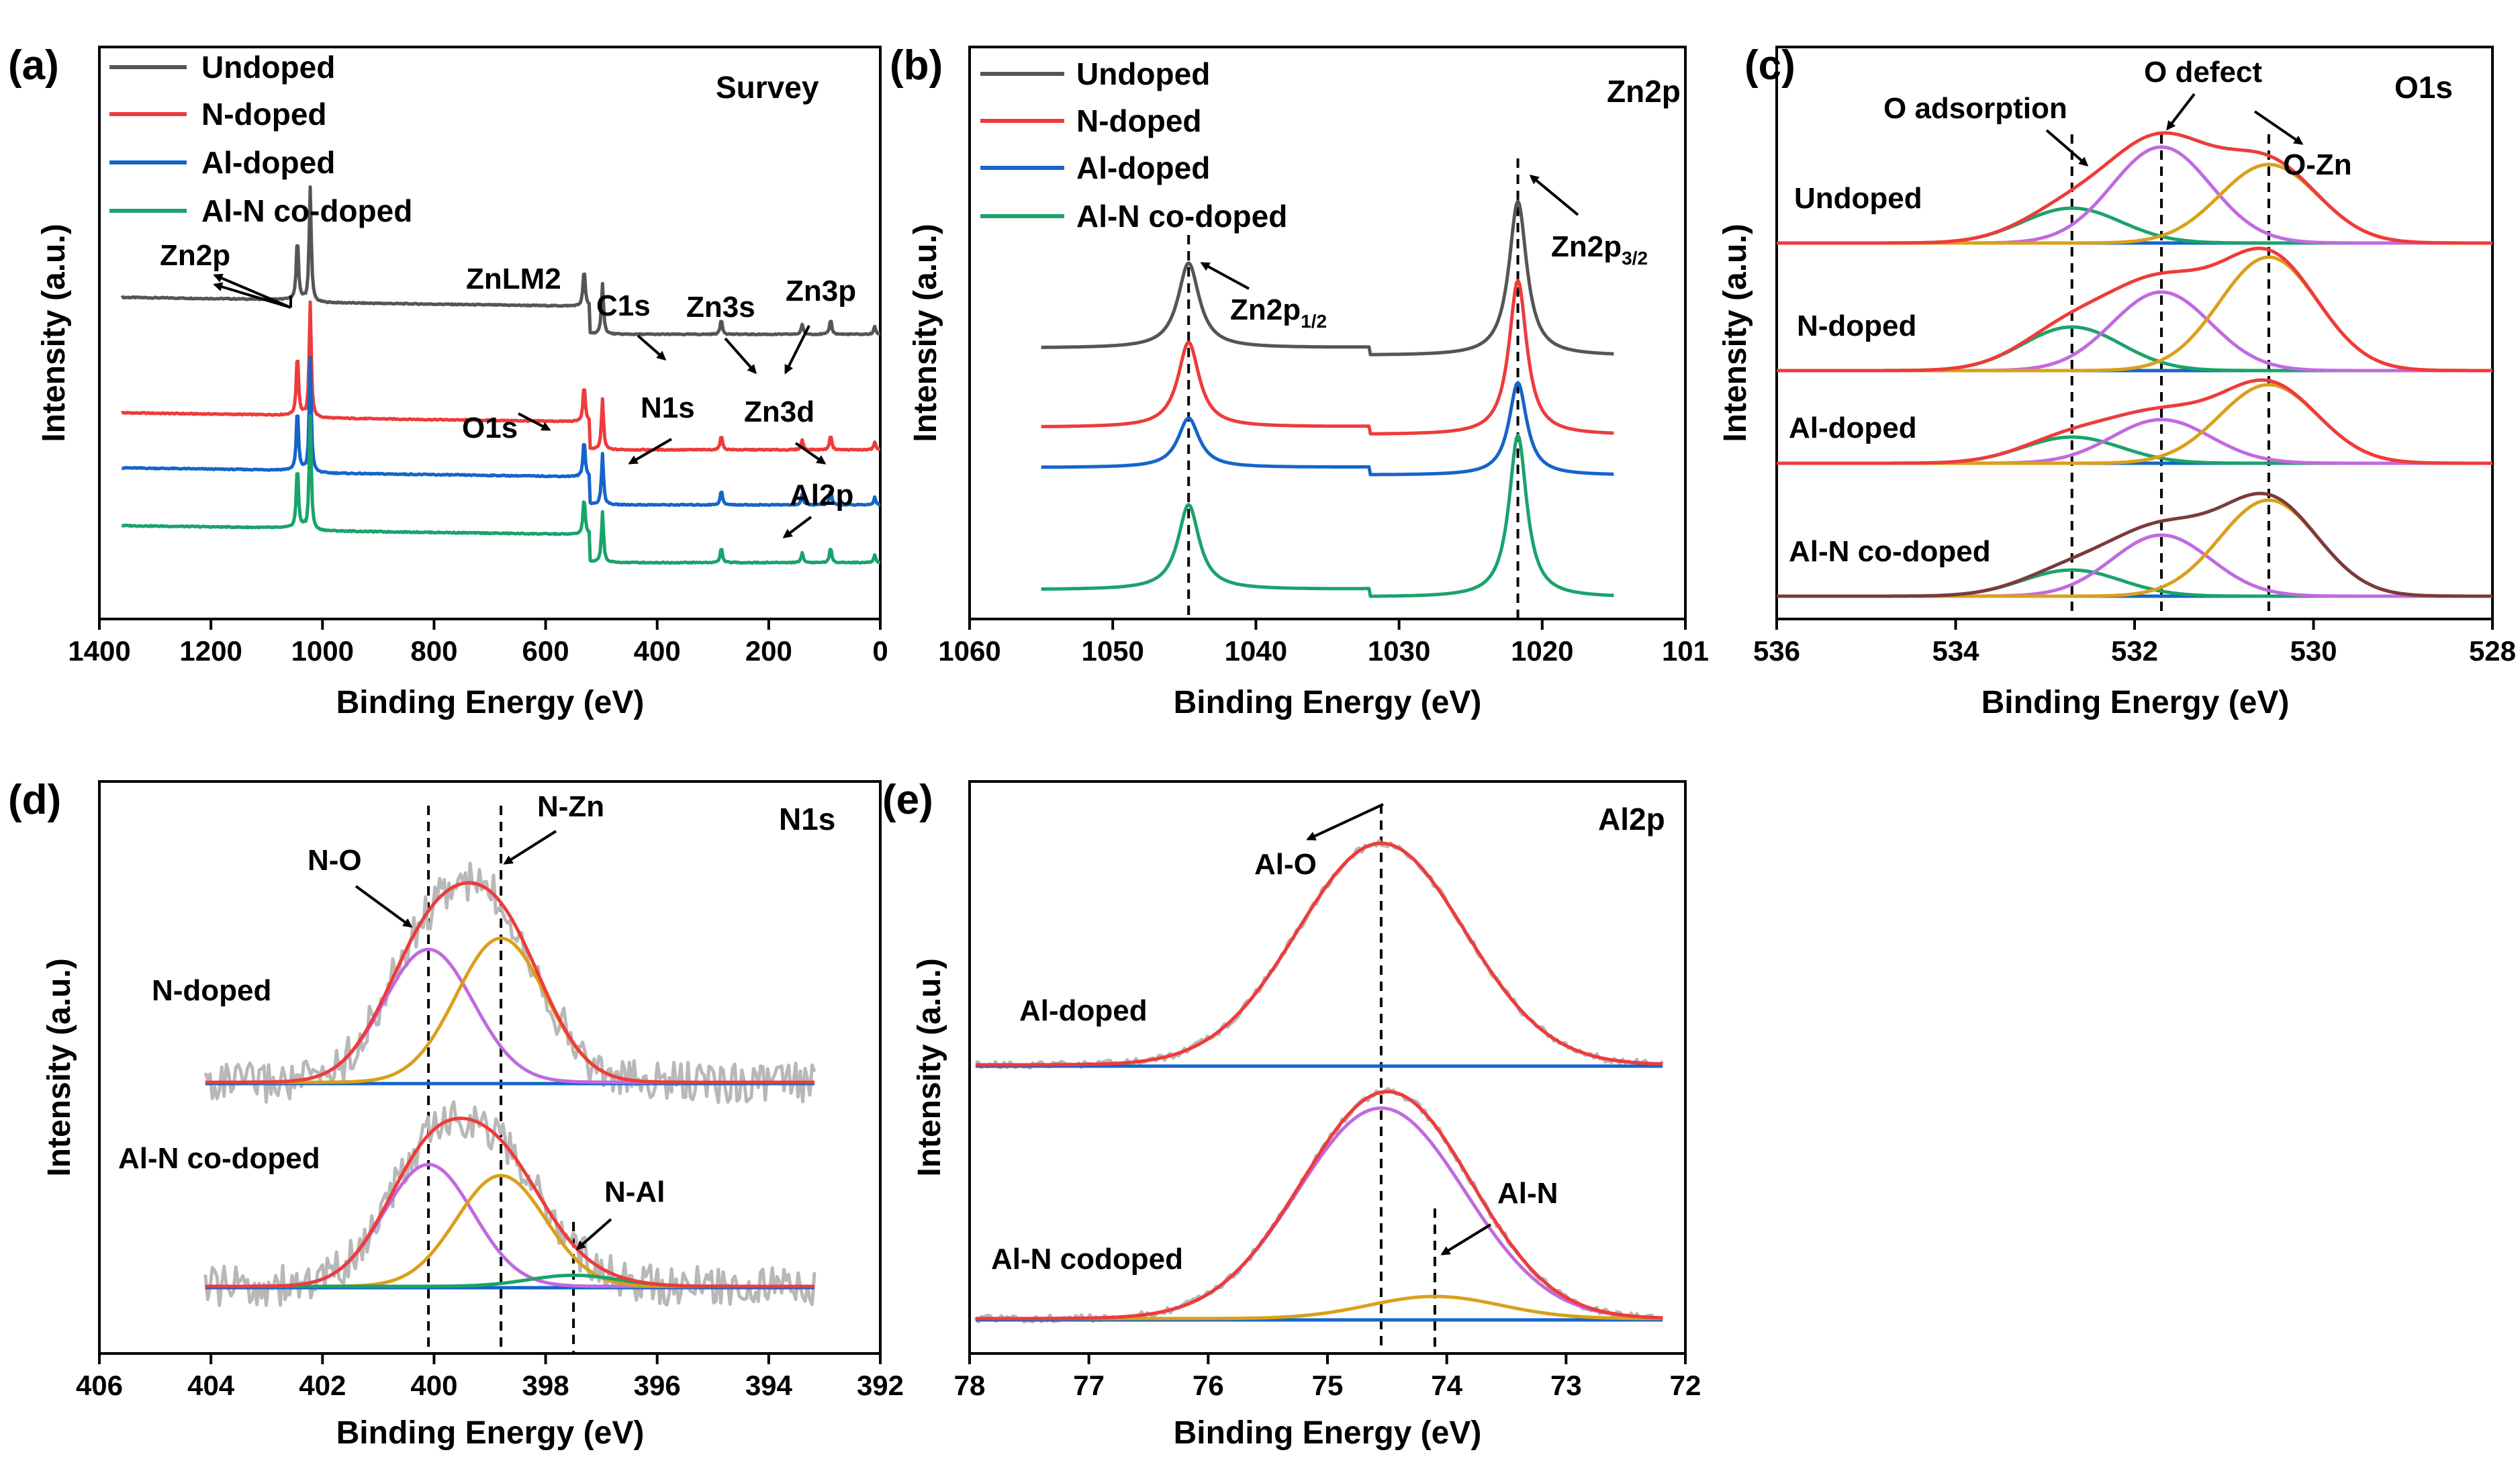 This screenshot has height=1475, width=2520. What do you see at coordinates (2135, 702) in the screenshot?
I see `panel-c-x-title: Binding Energy (eV)` at bounding box center [2135, 702].